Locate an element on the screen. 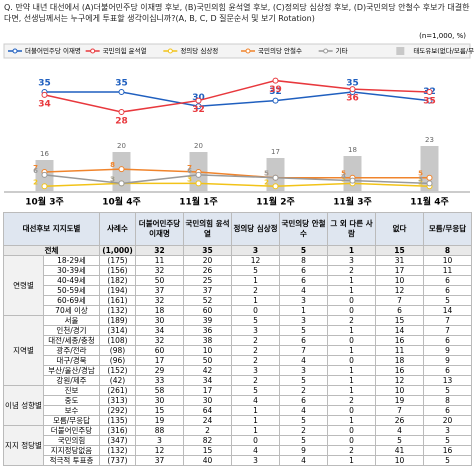  table-row: 적극적 투표층 (737) 37 40 3 4 1 10 5 is located at coordinates (238, 460).